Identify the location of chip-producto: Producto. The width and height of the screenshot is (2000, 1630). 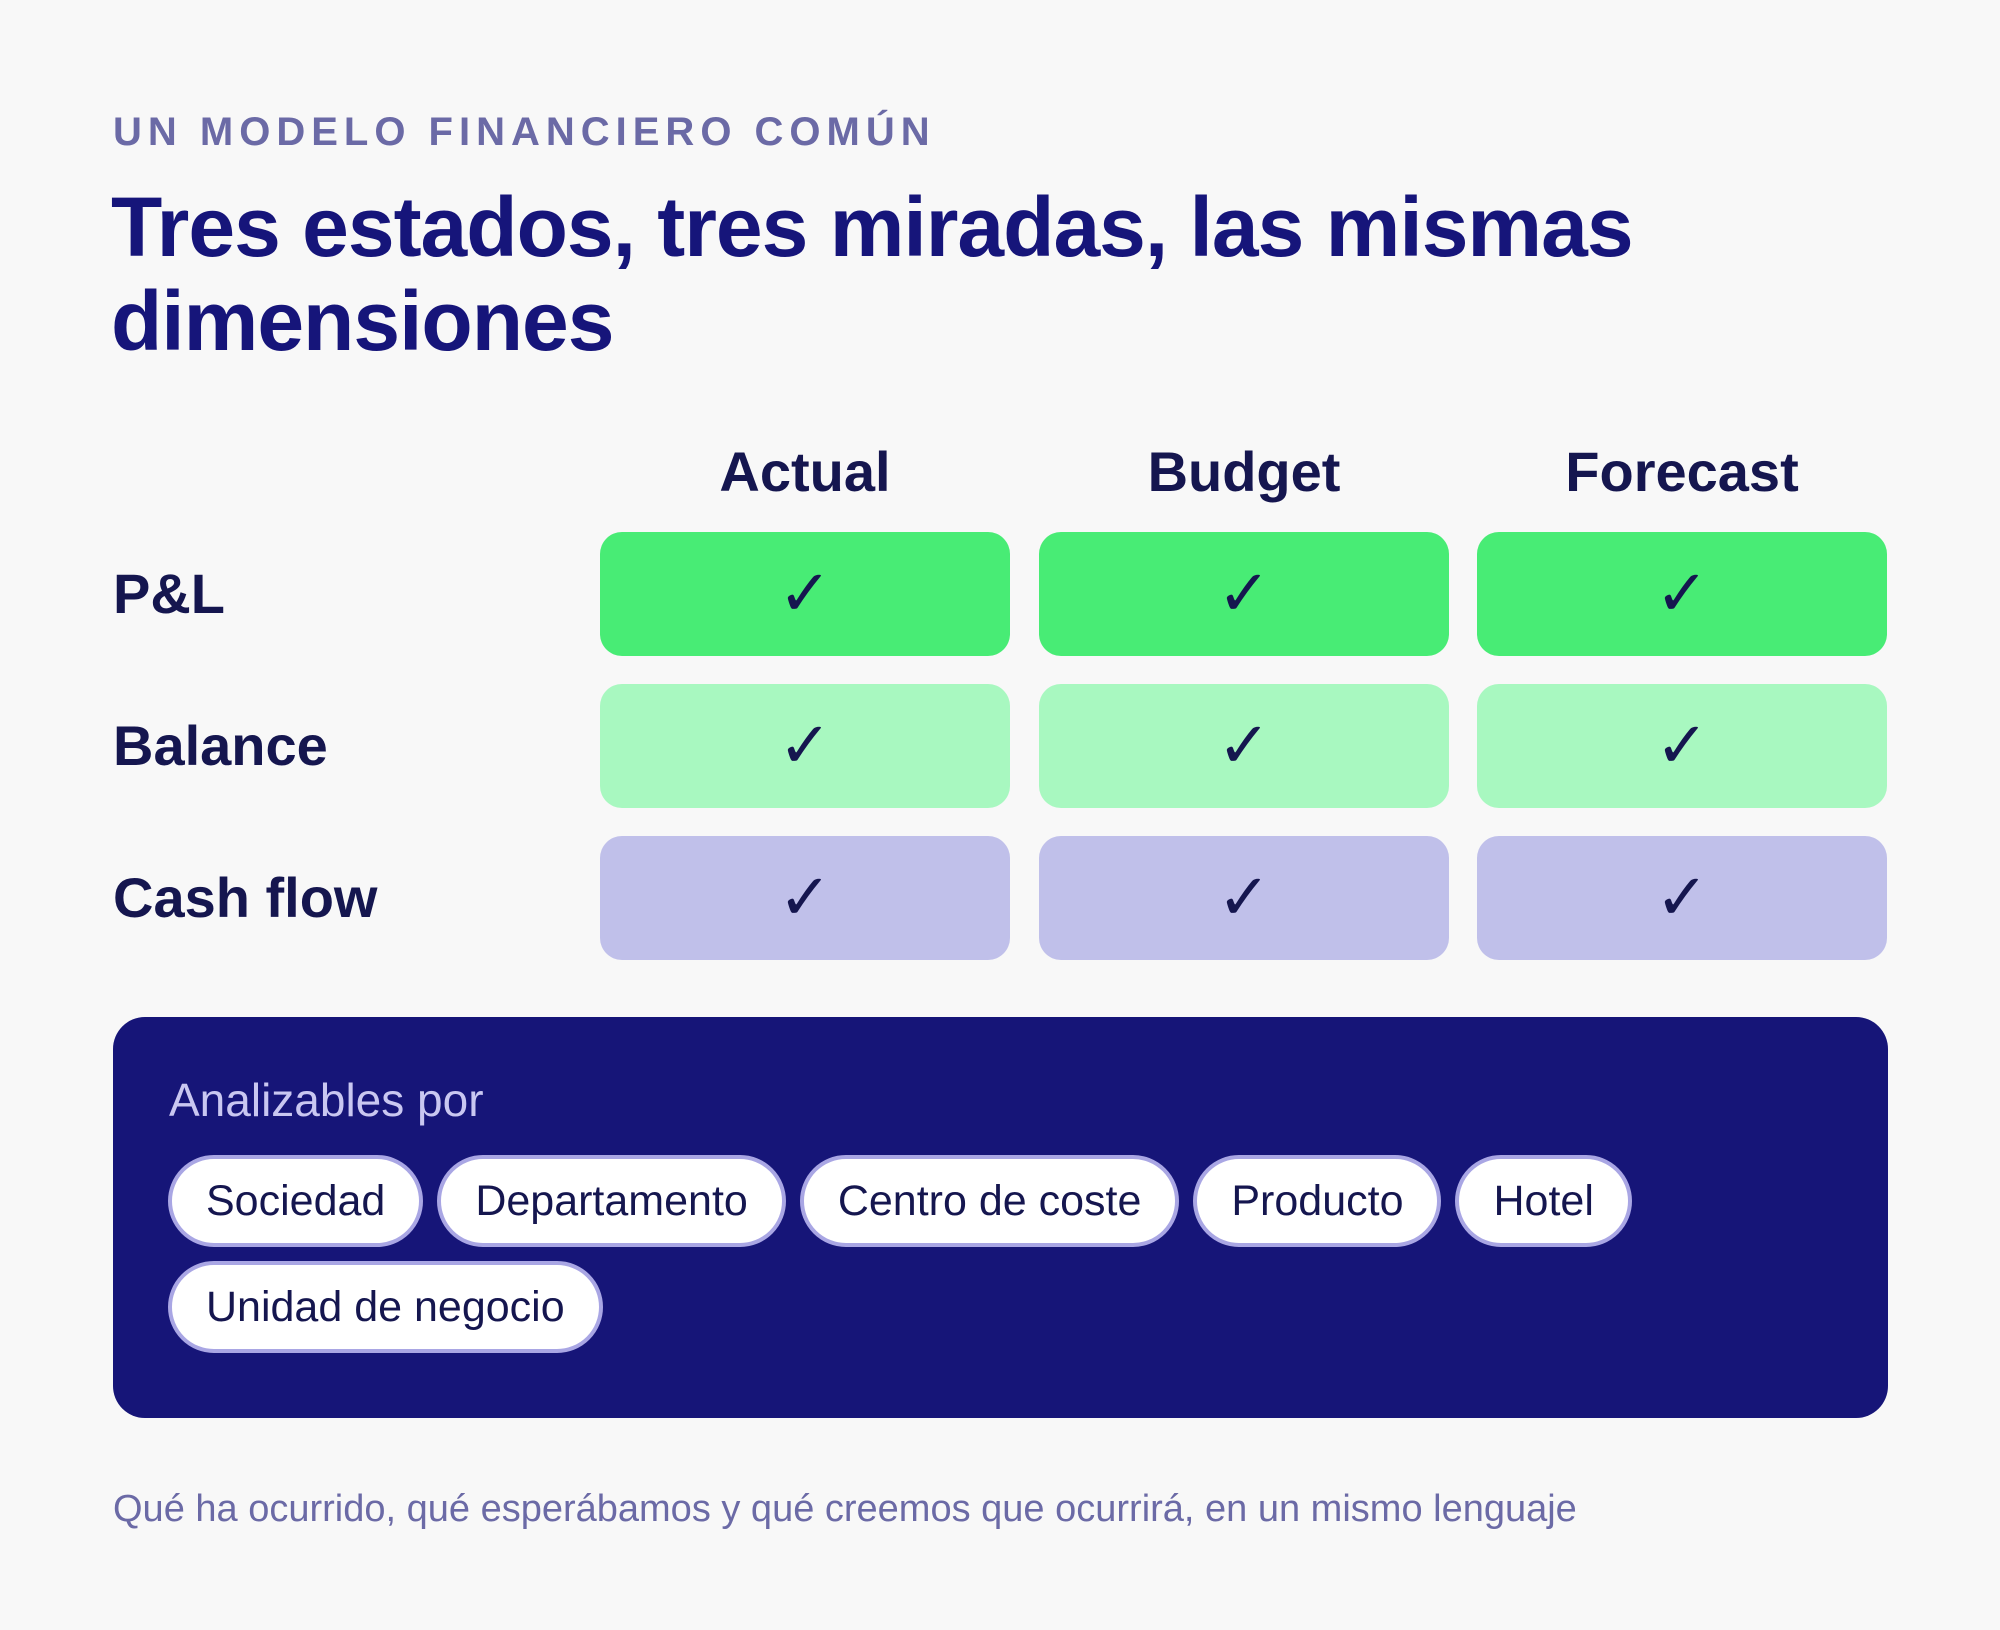
(1317, 1201).